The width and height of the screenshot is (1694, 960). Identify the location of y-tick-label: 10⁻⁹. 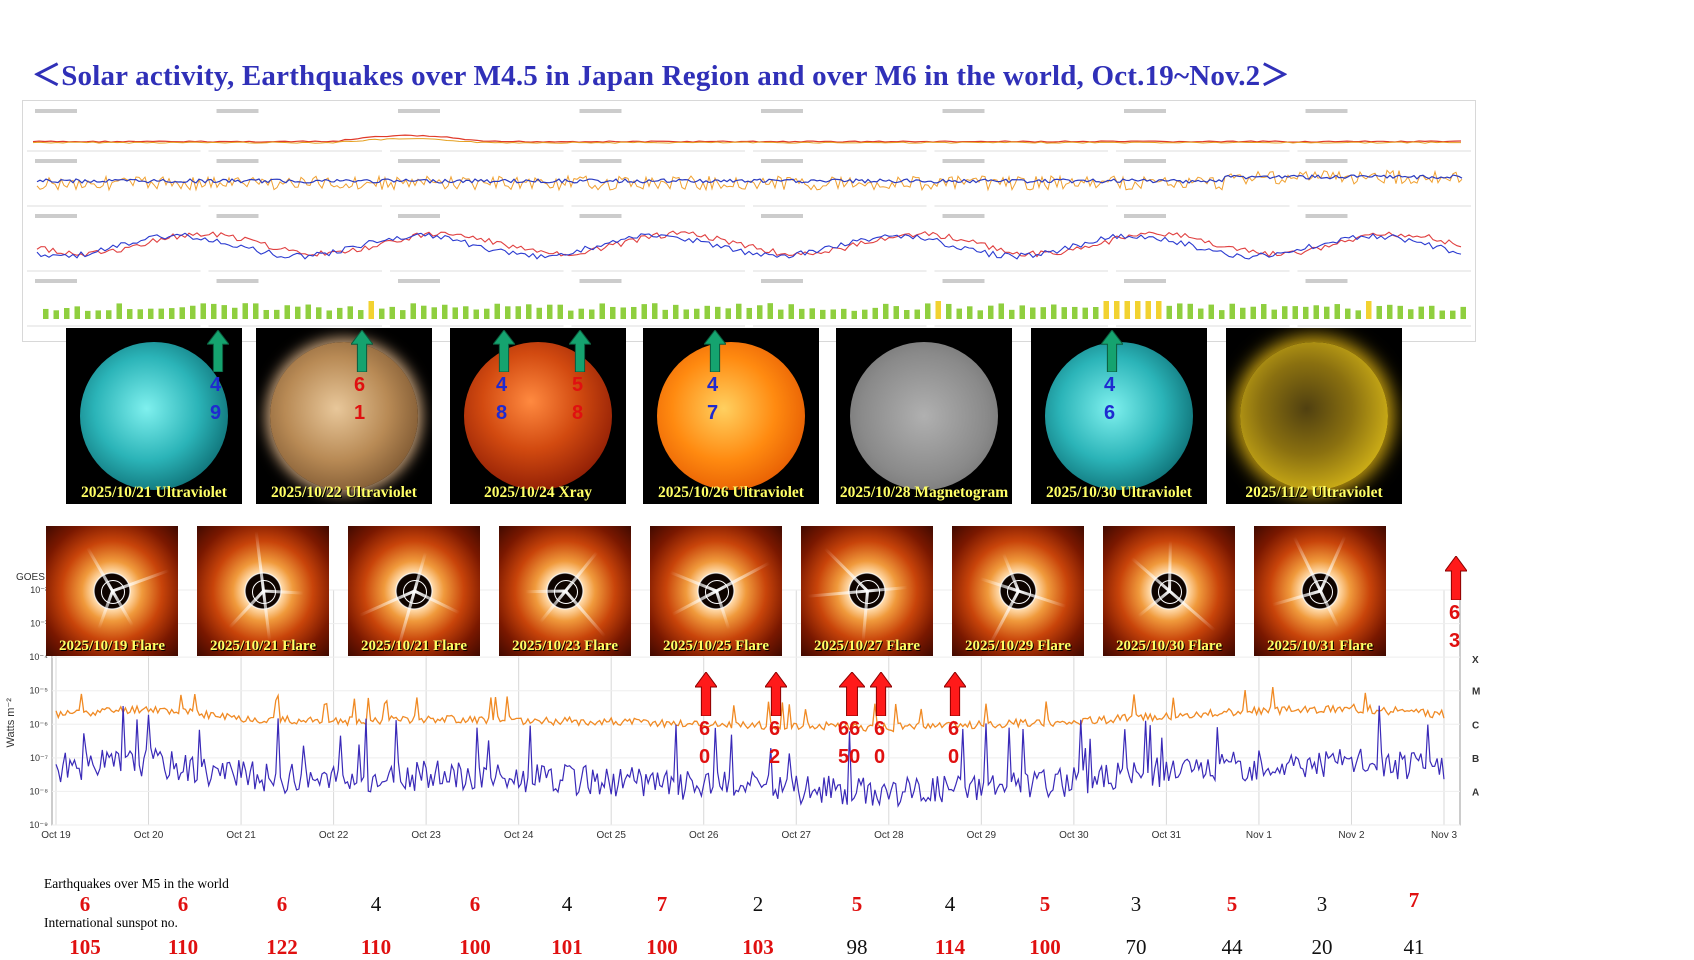
(38, 825).